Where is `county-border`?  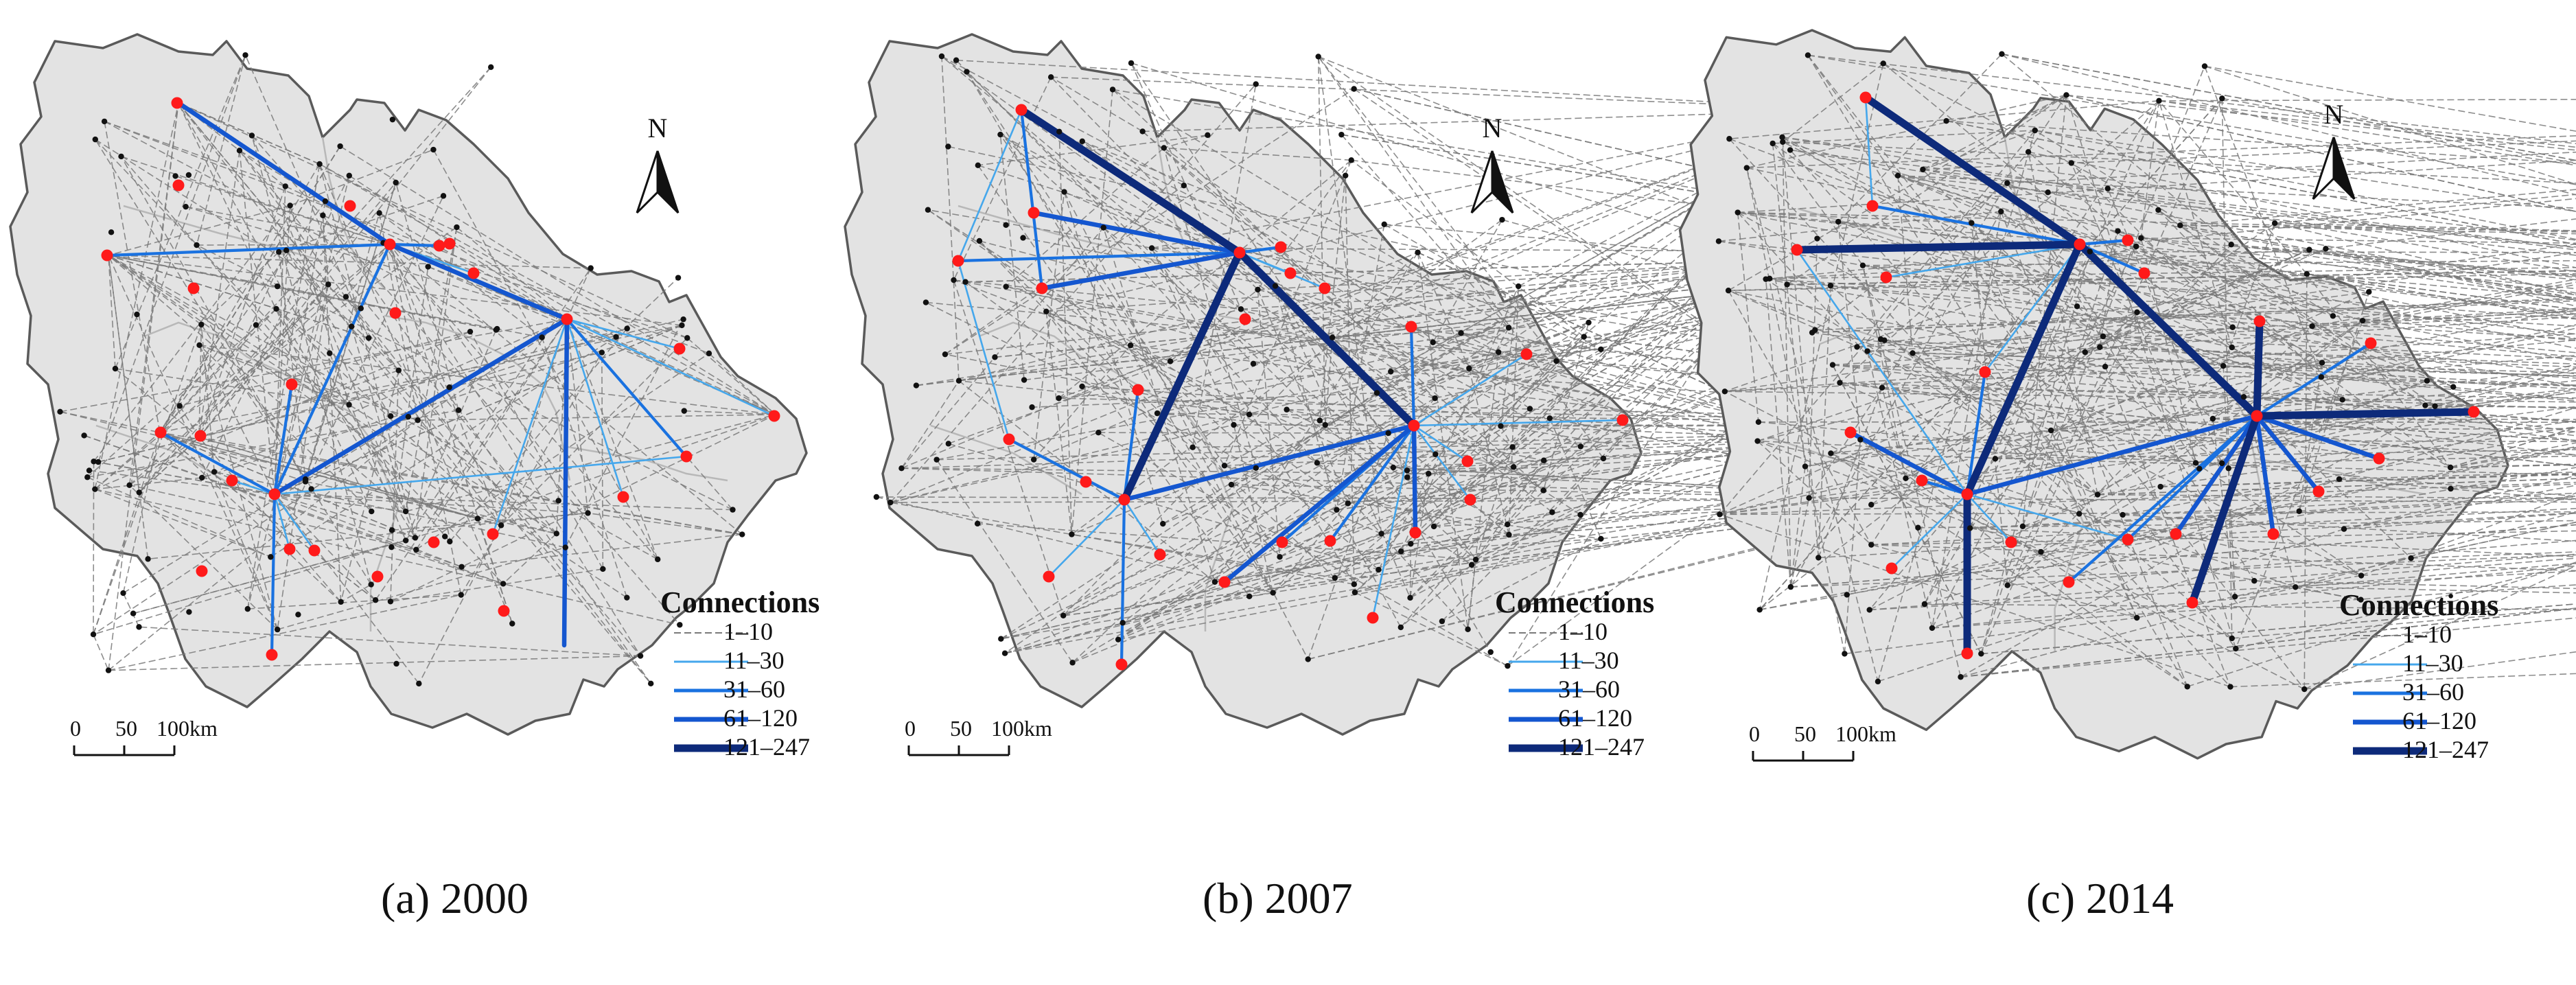 county-border is located at coordinates (171, 460).